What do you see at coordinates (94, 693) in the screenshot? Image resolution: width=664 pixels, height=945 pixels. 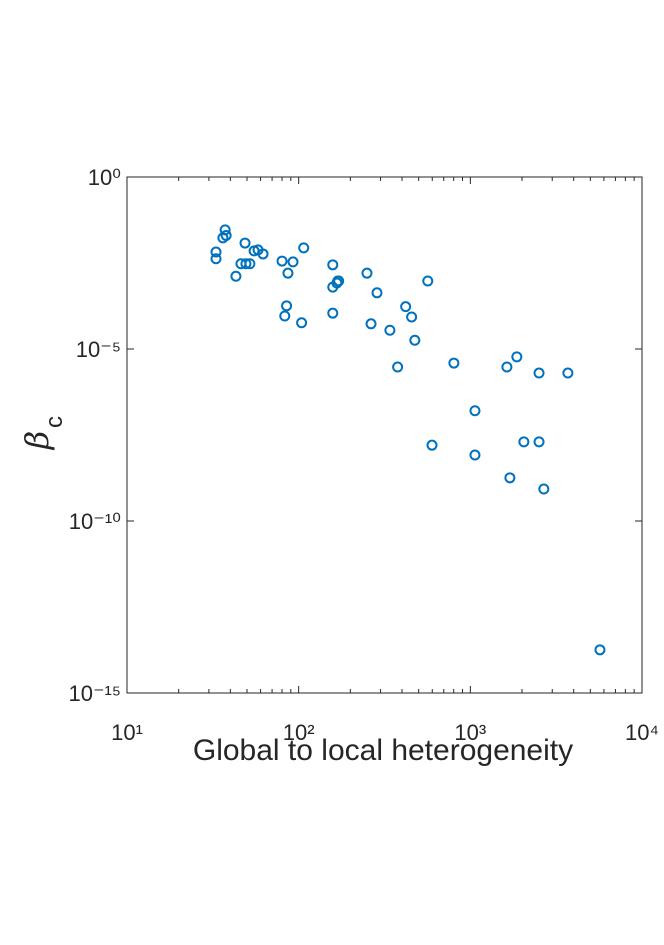 I see `y-tick-label: 10⁻¹⁵` at bounding box center [94, 693].